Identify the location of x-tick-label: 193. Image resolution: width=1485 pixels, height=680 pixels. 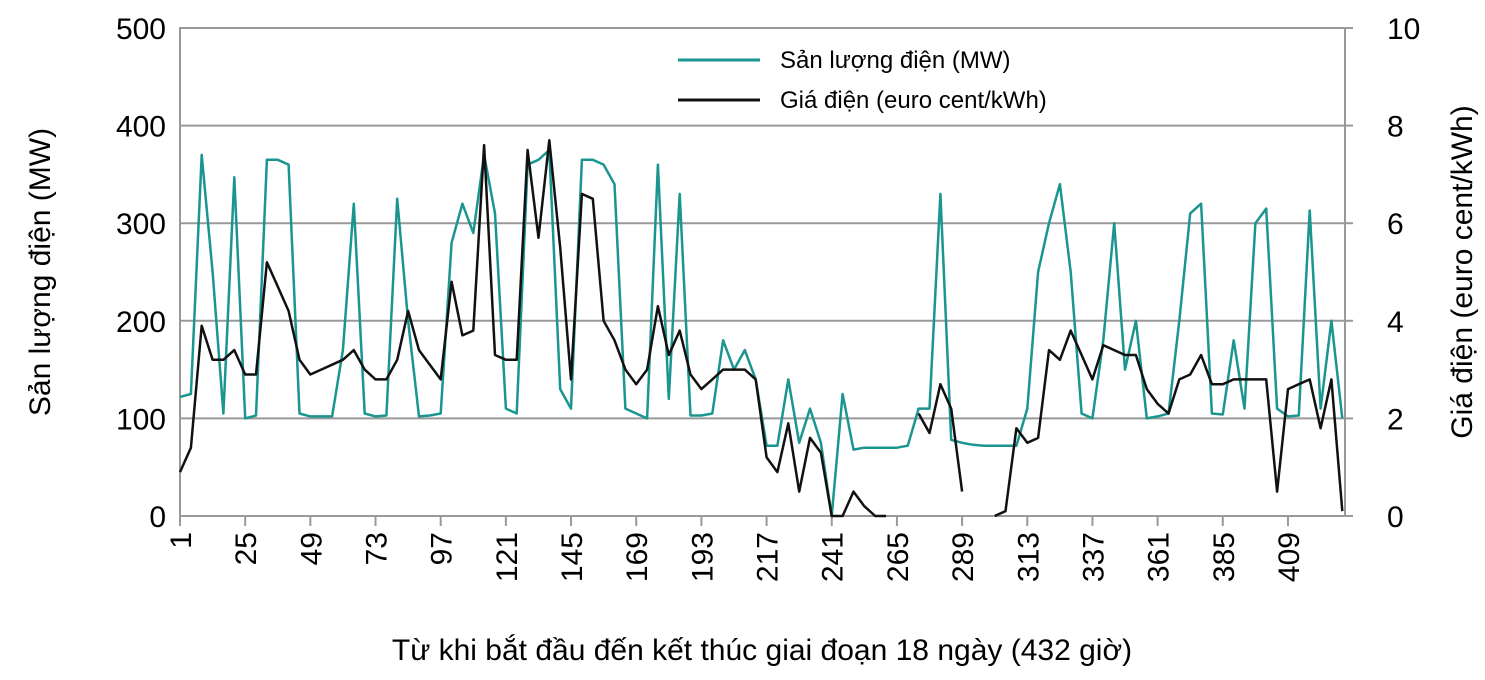
(702, 557).